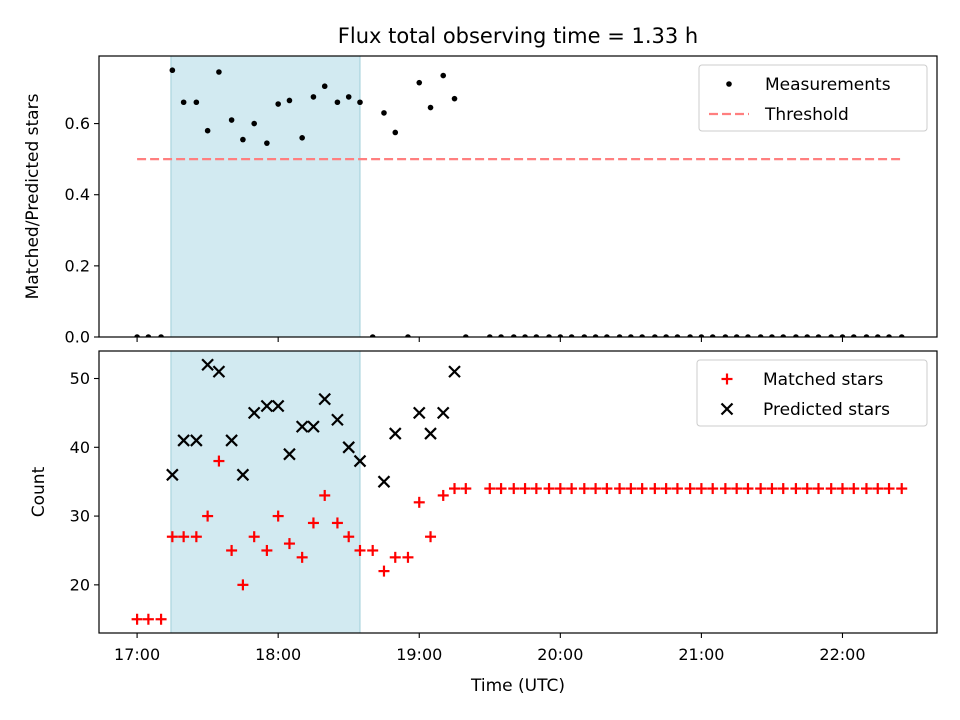 The width and height of the screenshot is (960, 720). What do you see at coordinates (701, 654) in the screenshot?
I see `x-tick-label: 21:00` at bounding box center [701, 654].